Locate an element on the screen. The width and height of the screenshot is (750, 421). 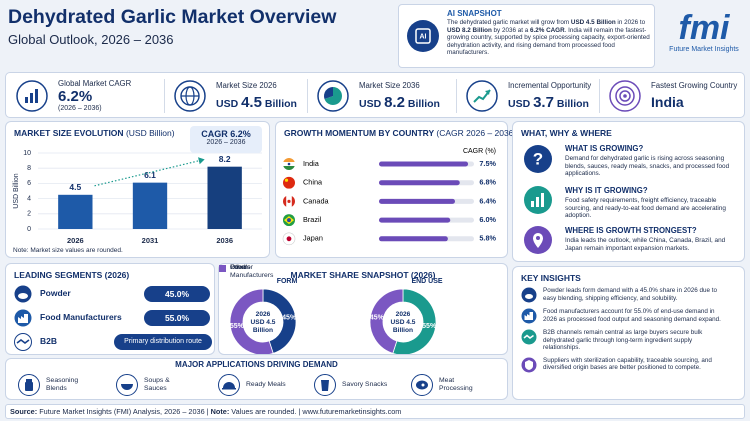
y-tick-label: 0 is located at coordinates (29, 229).